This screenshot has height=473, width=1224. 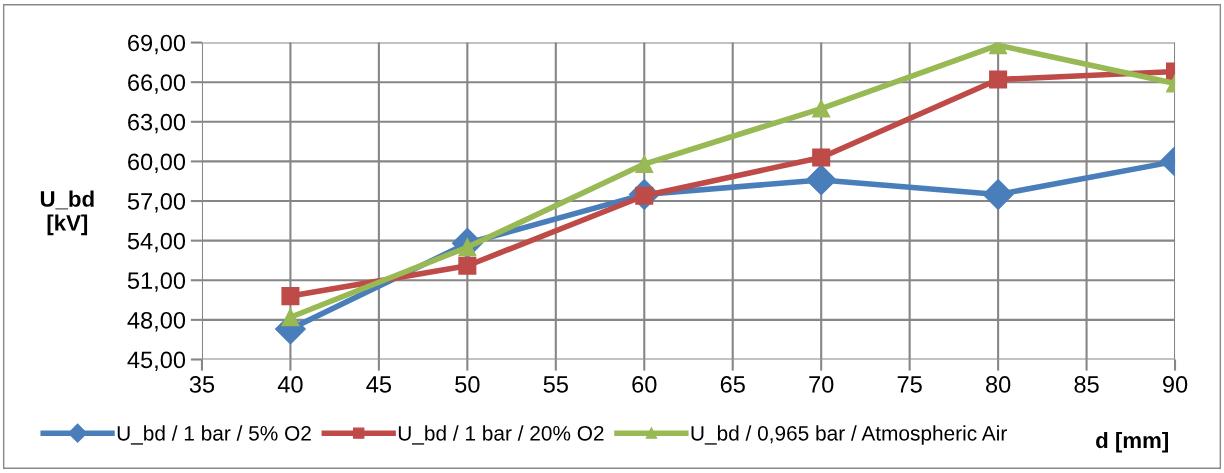 What do you see at coordinates (467, 384) in the screenshot?
I see `x-tick-label: 50` at bounding box center [467, 384].